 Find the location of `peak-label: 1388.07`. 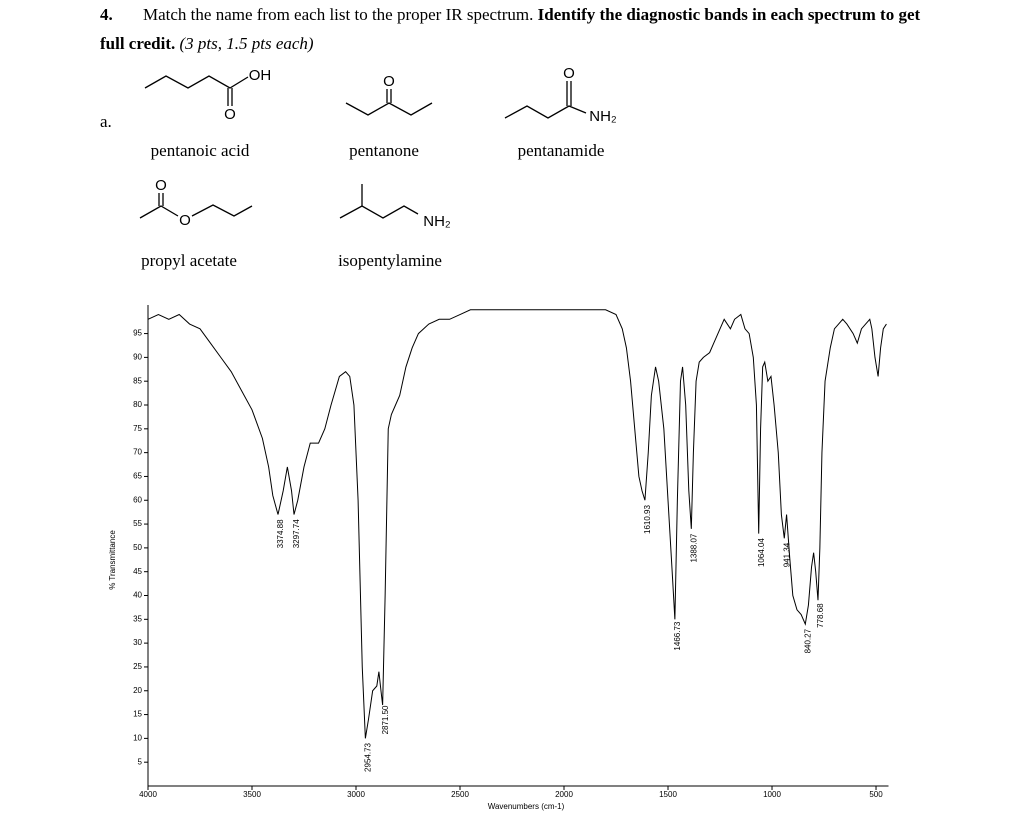

peak-label: 1388.07 is located at coordinates (693, 547).